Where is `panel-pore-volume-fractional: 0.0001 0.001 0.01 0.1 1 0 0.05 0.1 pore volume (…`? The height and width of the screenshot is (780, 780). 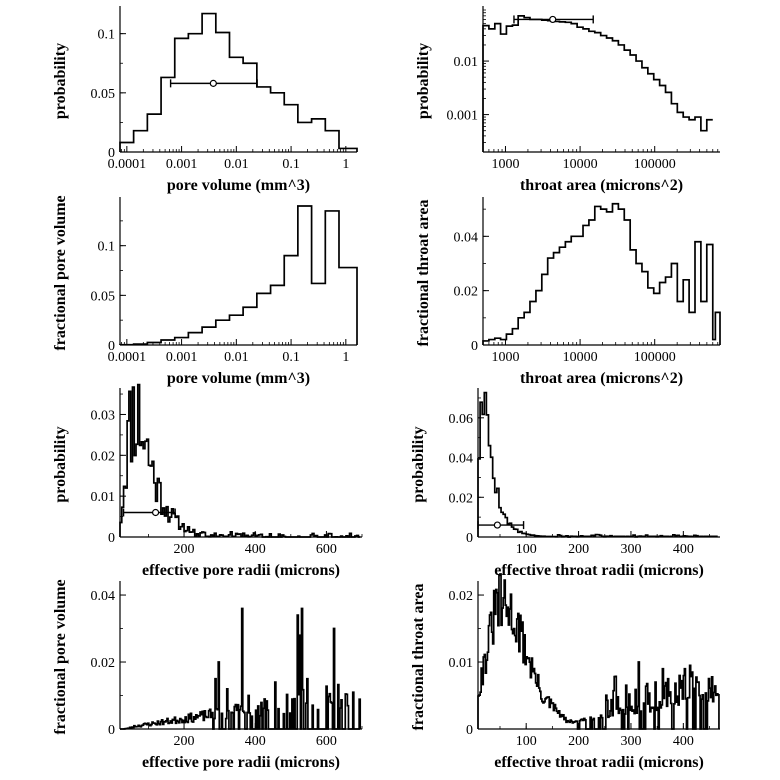 panel-pore-volume-fractional: 0.0001 0.001 0.01 0.1 1 0 0.05 0.1 pore volume (… is located at coordinates (205, 291).